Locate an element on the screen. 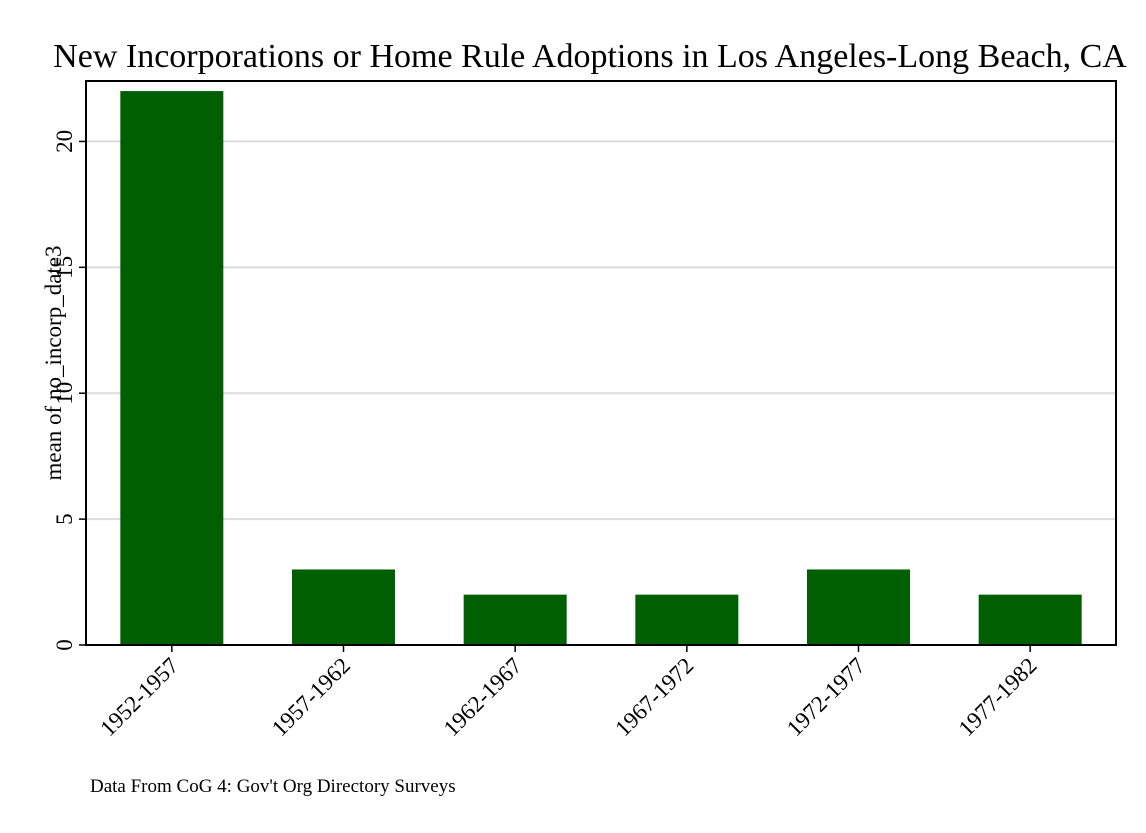 The width and height of the screenshot is (1146, 833). y-tick-label: 0 is located at coordinates (64, 645).